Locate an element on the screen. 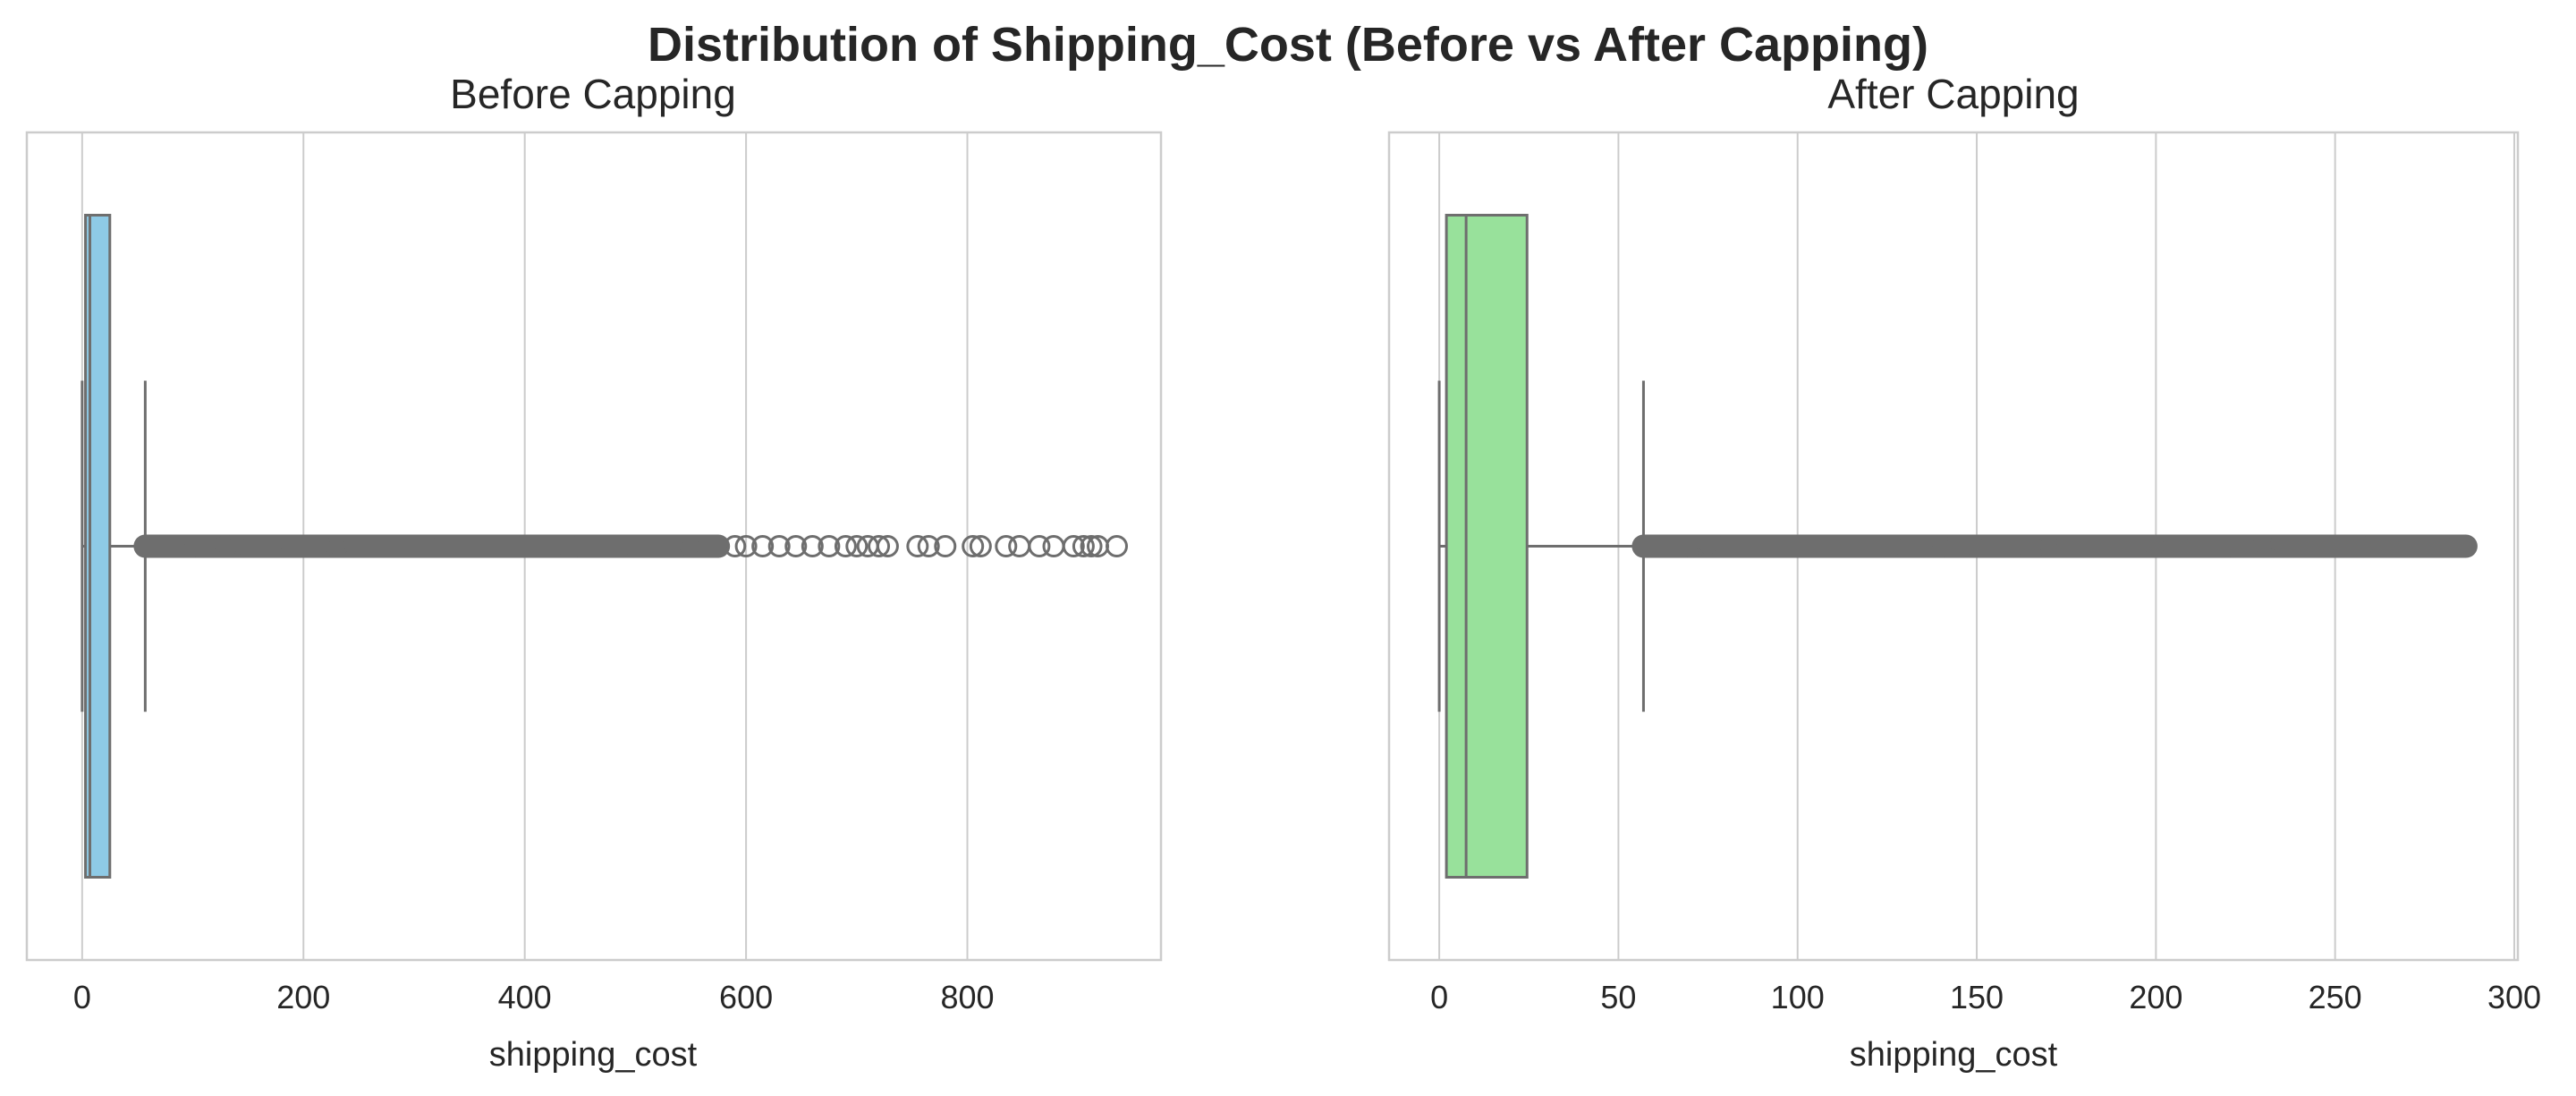  iqr-box is located at coordinates (1487, 546).